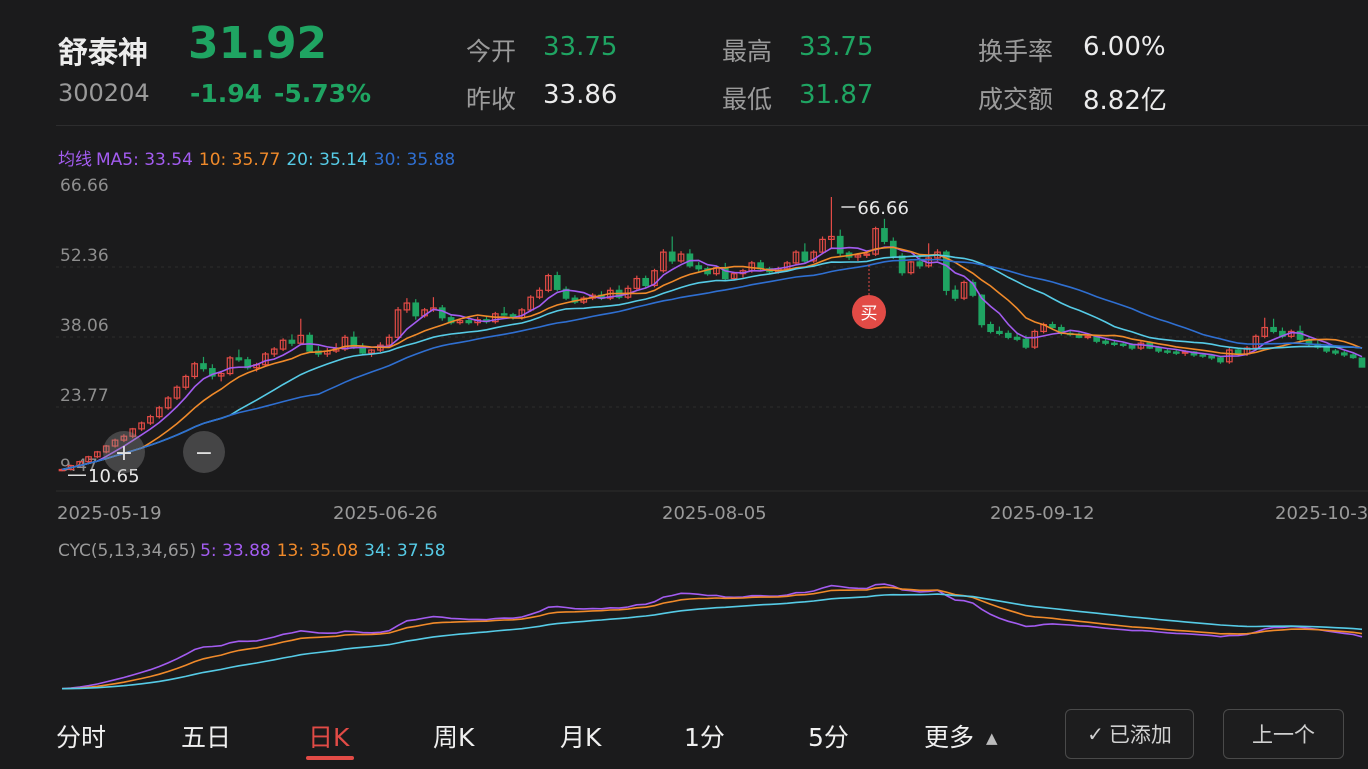  I want to click on tab-five-day: 五日, so click(206, 737).